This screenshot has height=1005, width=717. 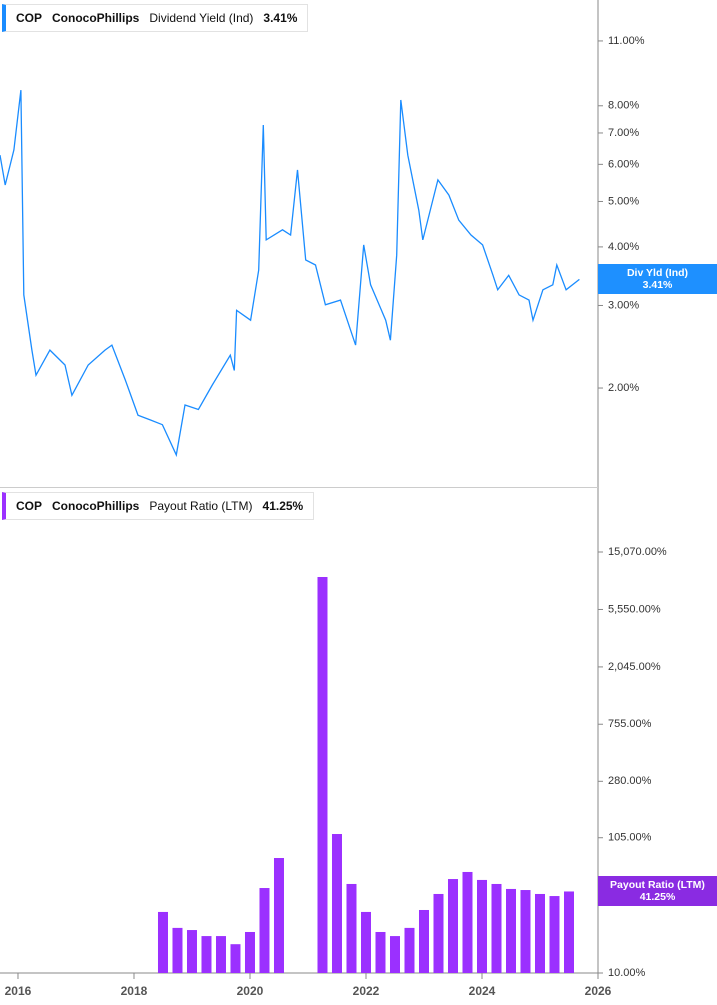 What do you see at coordinates (623, 201) in the screenshot?
I see `y-tick-label: 5.00%` at bounding box center [623, 201].